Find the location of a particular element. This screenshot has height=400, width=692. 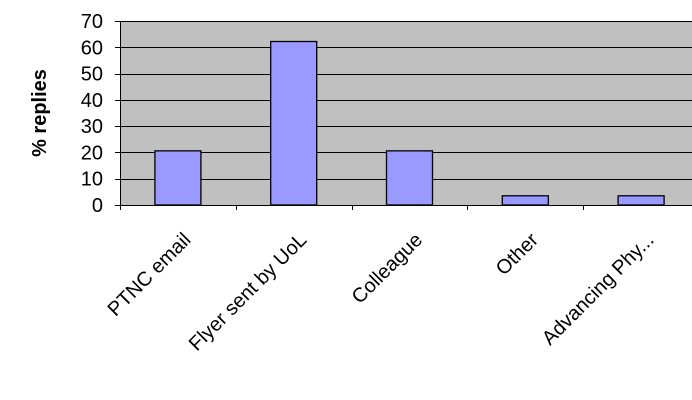

bar-ptnc-email is located at coordinates (178, 178).